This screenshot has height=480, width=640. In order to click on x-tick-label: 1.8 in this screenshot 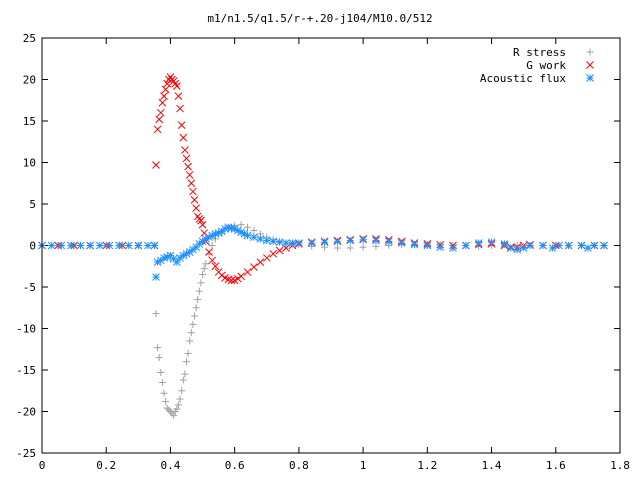, I will do `click(620, 465)`.